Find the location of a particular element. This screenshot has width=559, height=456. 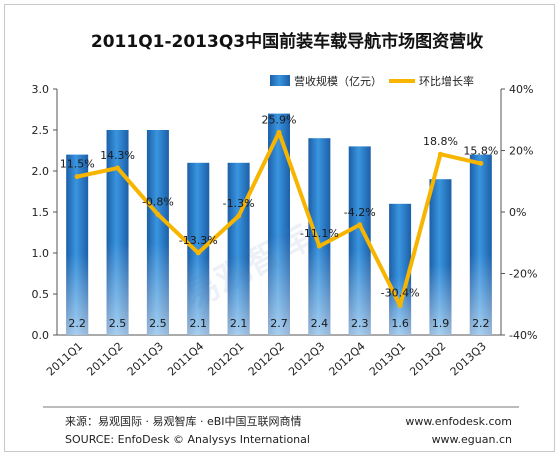

growth-rate-label: 18.8% is located at coordinates (440, 141).